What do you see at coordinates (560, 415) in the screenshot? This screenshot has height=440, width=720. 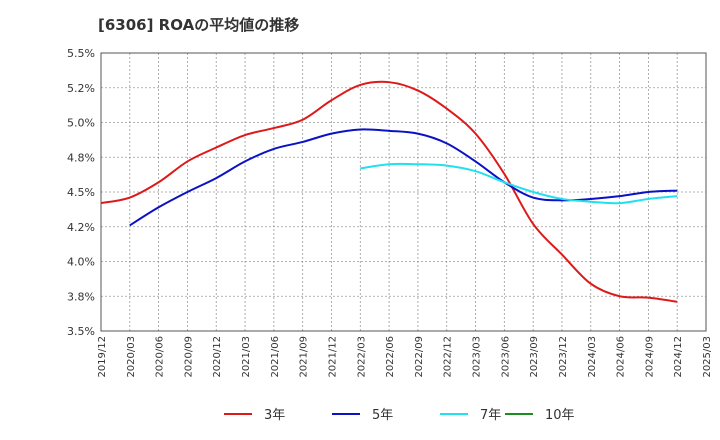 I see `legend-label: 10年` at bounding box center [560, 415].